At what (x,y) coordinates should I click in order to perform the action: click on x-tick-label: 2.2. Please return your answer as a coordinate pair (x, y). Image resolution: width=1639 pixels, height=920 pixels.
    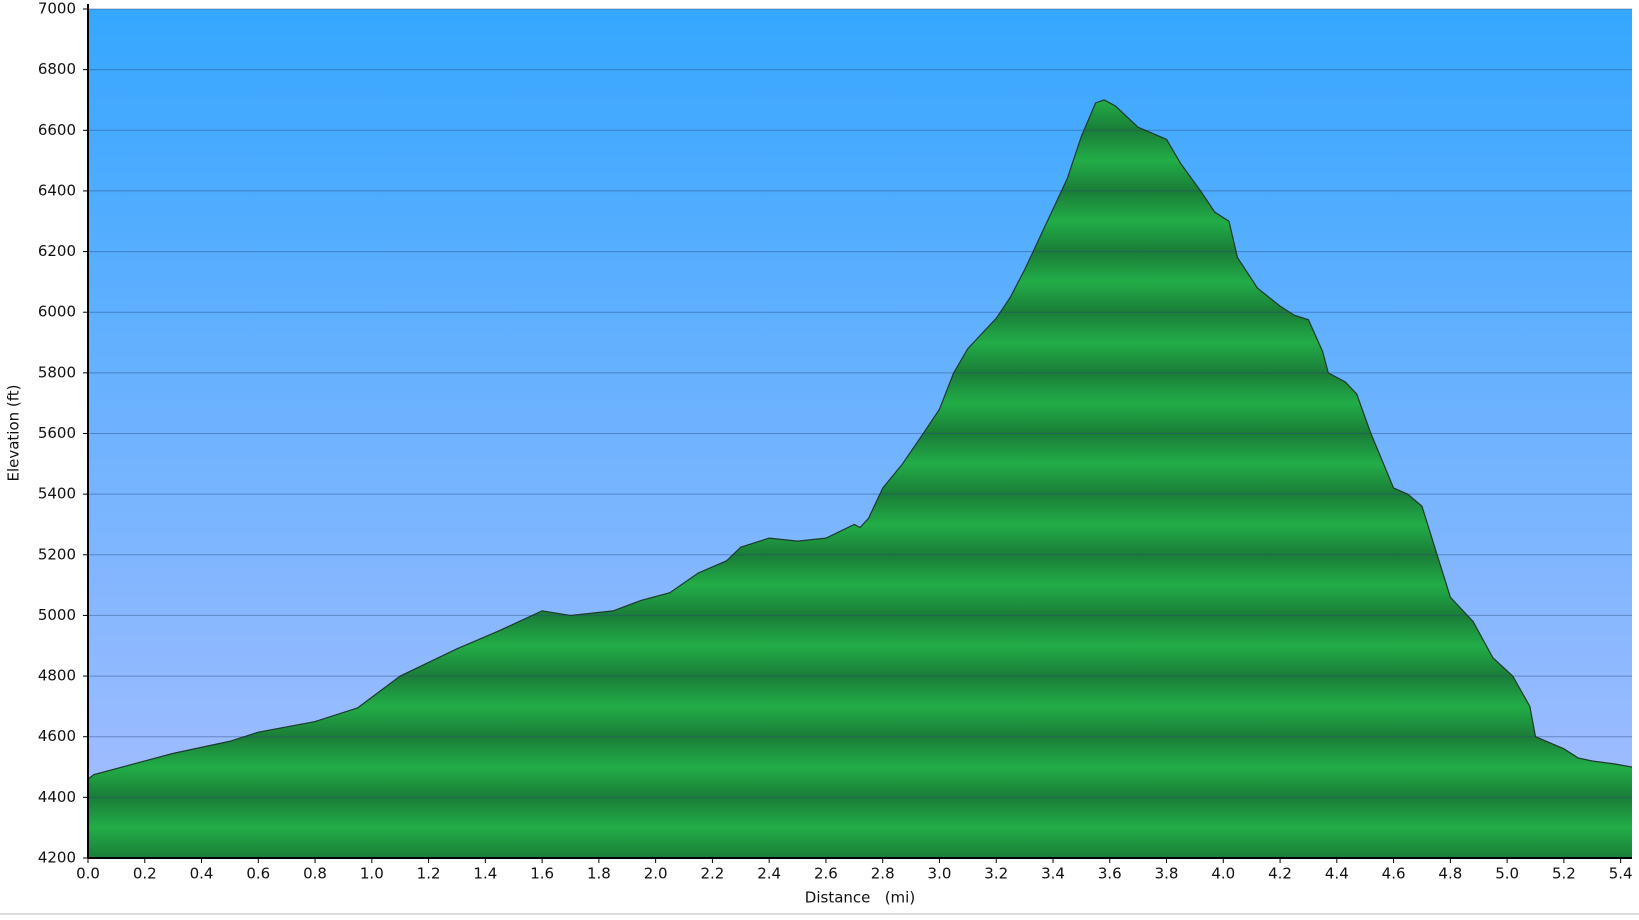
    Looking at the image, I should click on (712, 874).